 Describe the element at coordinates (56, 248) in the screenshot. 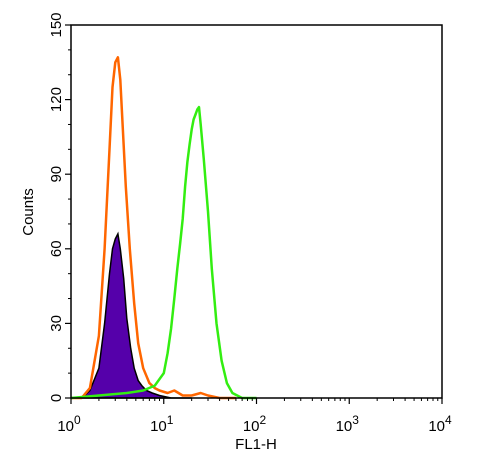

I see `y-tick-label: 60` at that location.